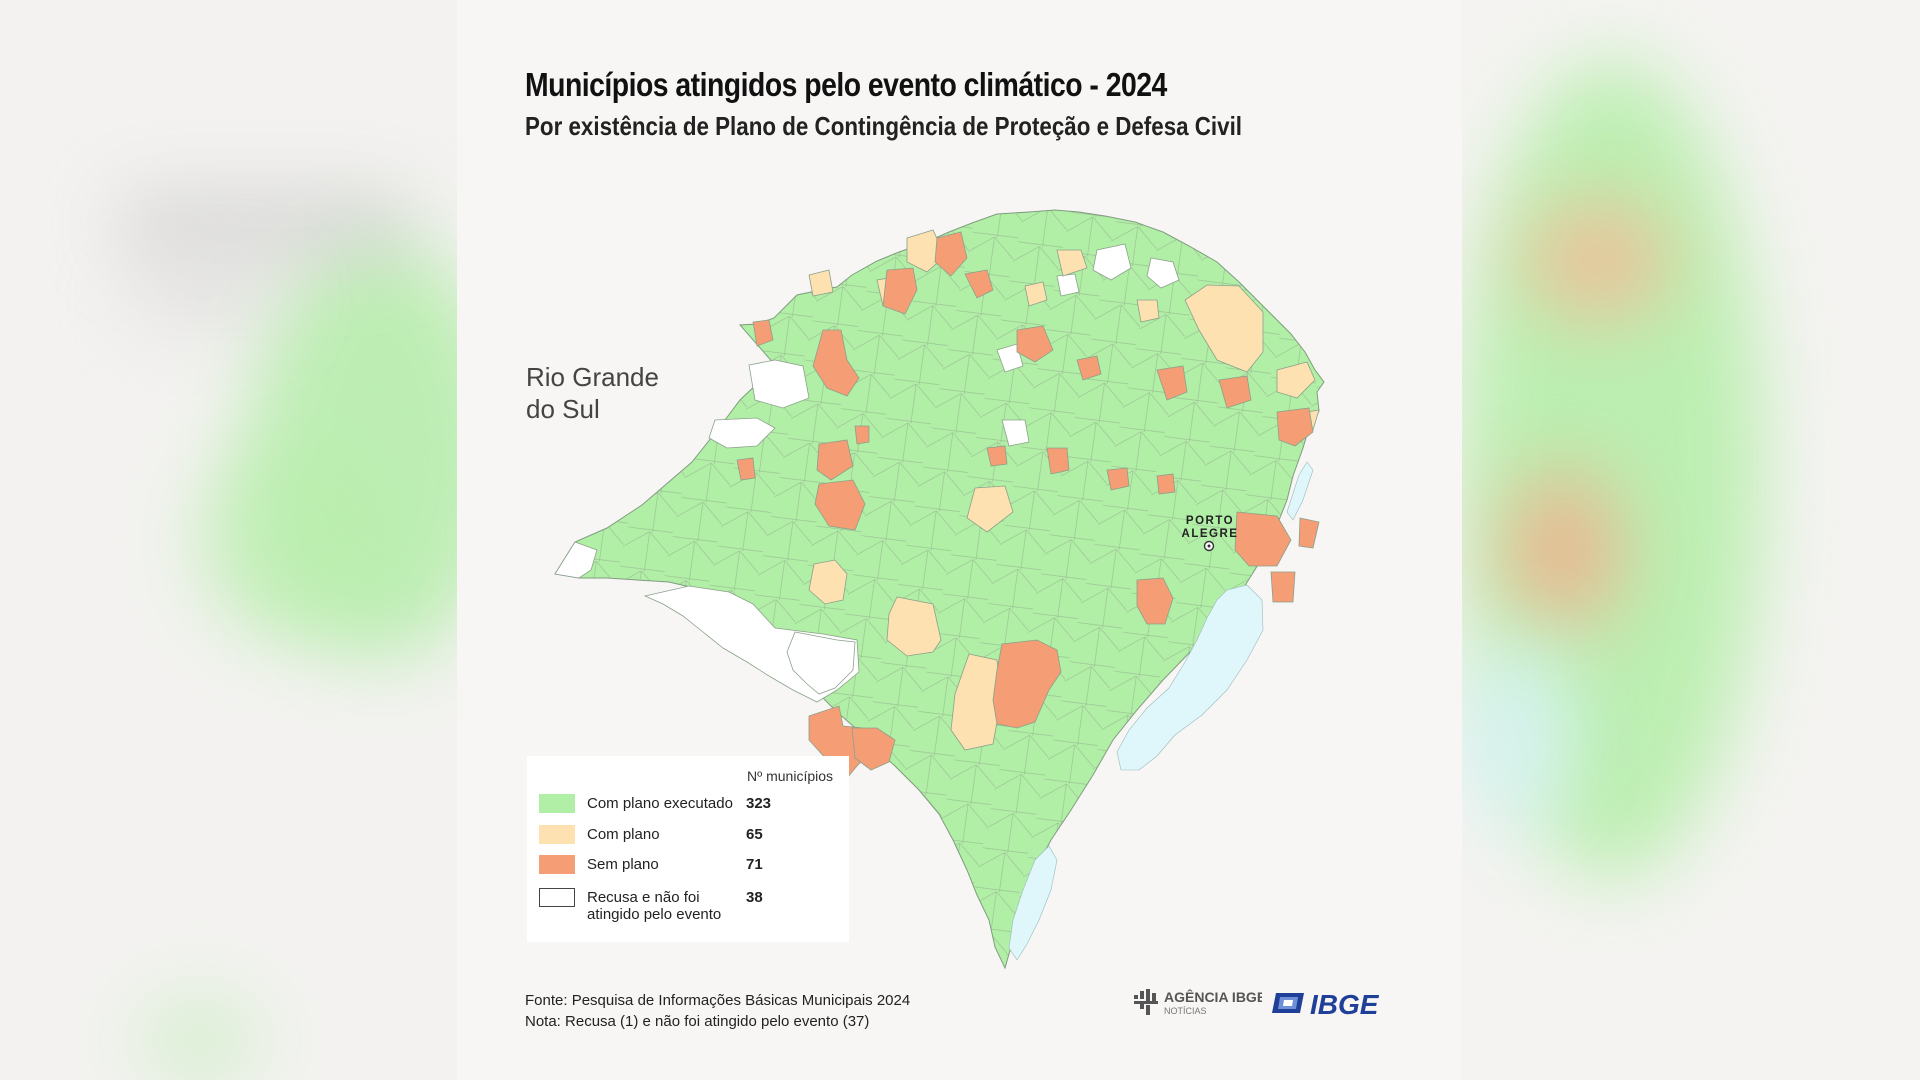 Image resolution: width=1920 pixels, height=1080 pixels. What do you see at coordinates (790, 776) in the screenshot?
I see `legend-header: Nº municípios` at bounding box center [790, 776].